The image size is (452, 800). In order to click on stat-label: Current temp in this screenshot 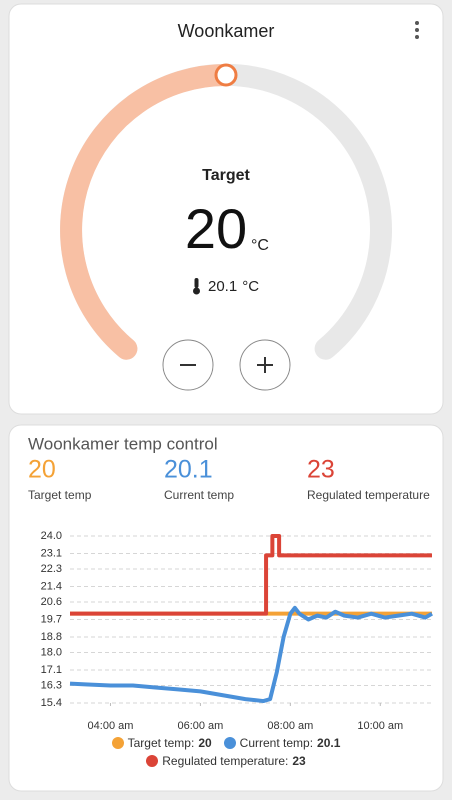, I will do `click(199, 495)`.